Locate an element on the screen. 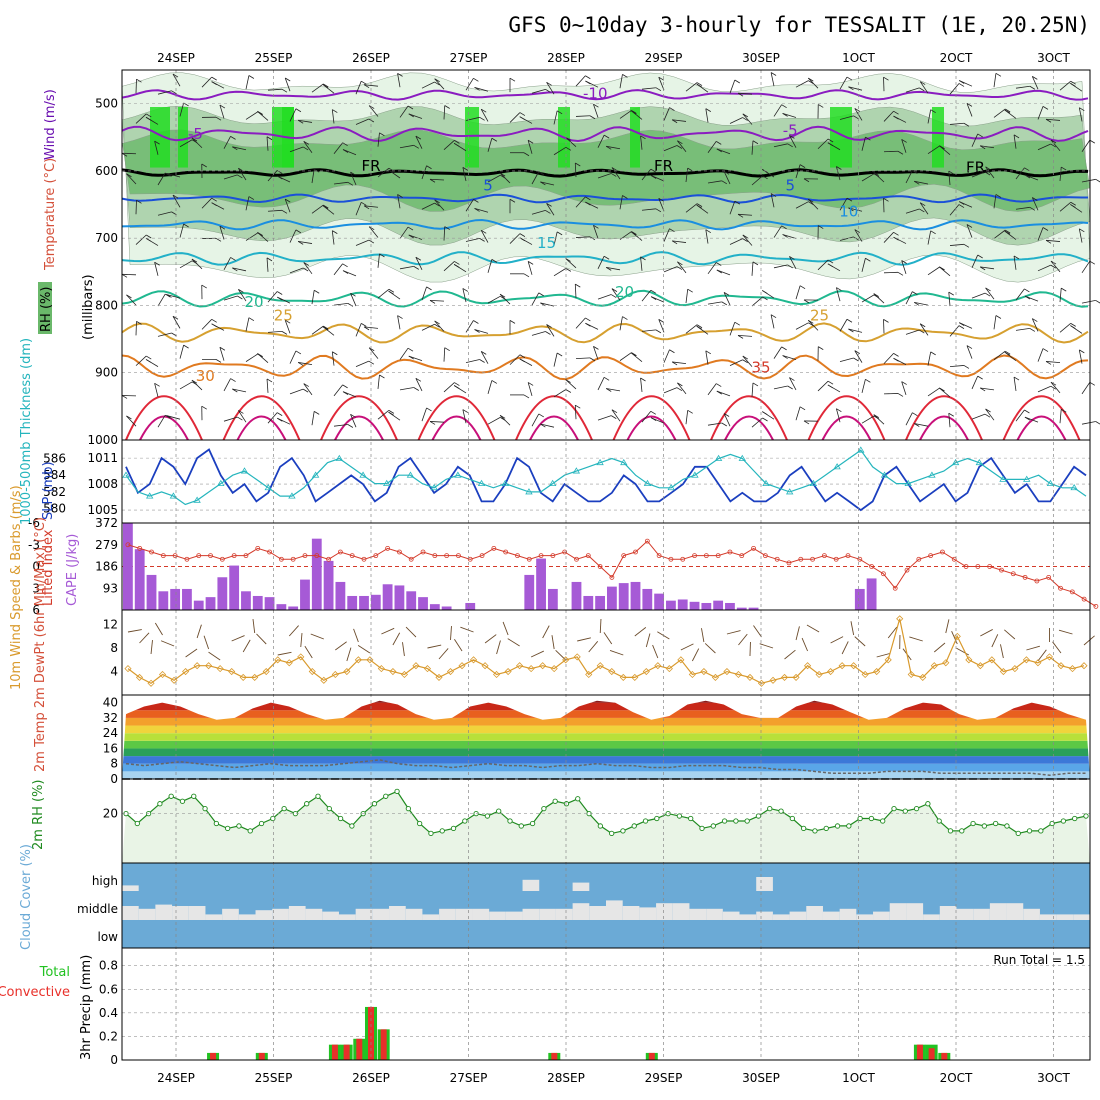 This screenshot has height=1100, width=1100. cape-tick: 279 is located at coordinates (106, 545).